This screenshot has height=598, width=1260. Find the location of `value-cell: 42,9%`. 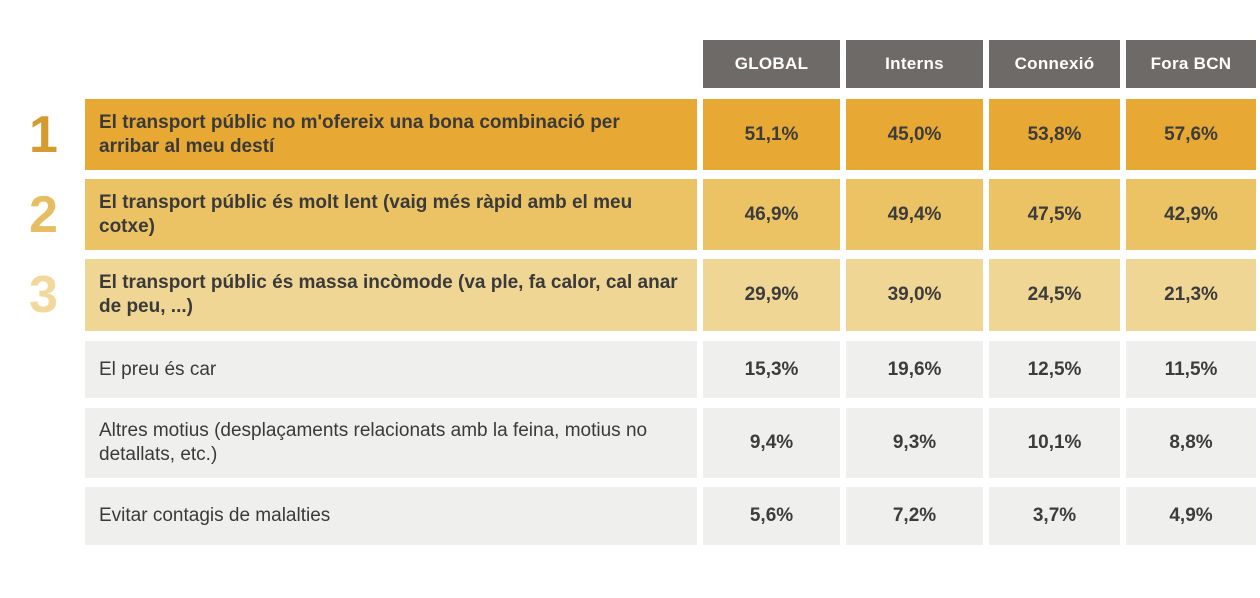

value-cell: 42,9% is located at coordinates (1191, 214).